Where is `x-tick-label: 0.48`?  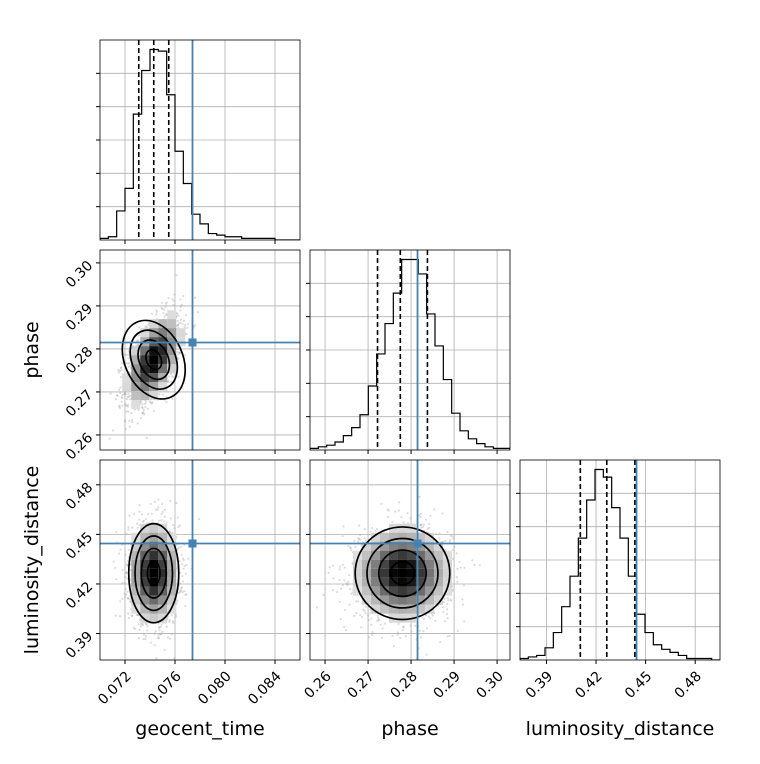 x-tick-label: 0.48 is located at coordinates (688, 684).